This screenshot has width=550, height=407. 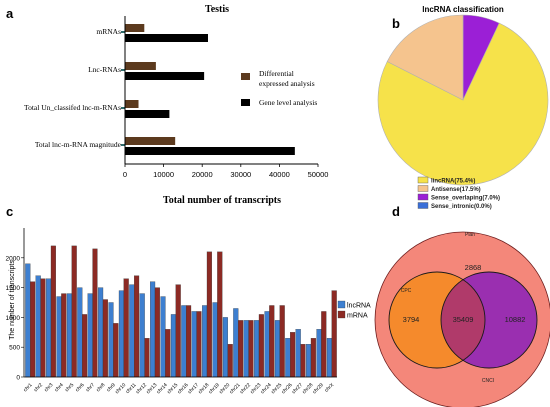 I want to click on panel-c-x-tick-label: chr27, so click(x=297, y=388).